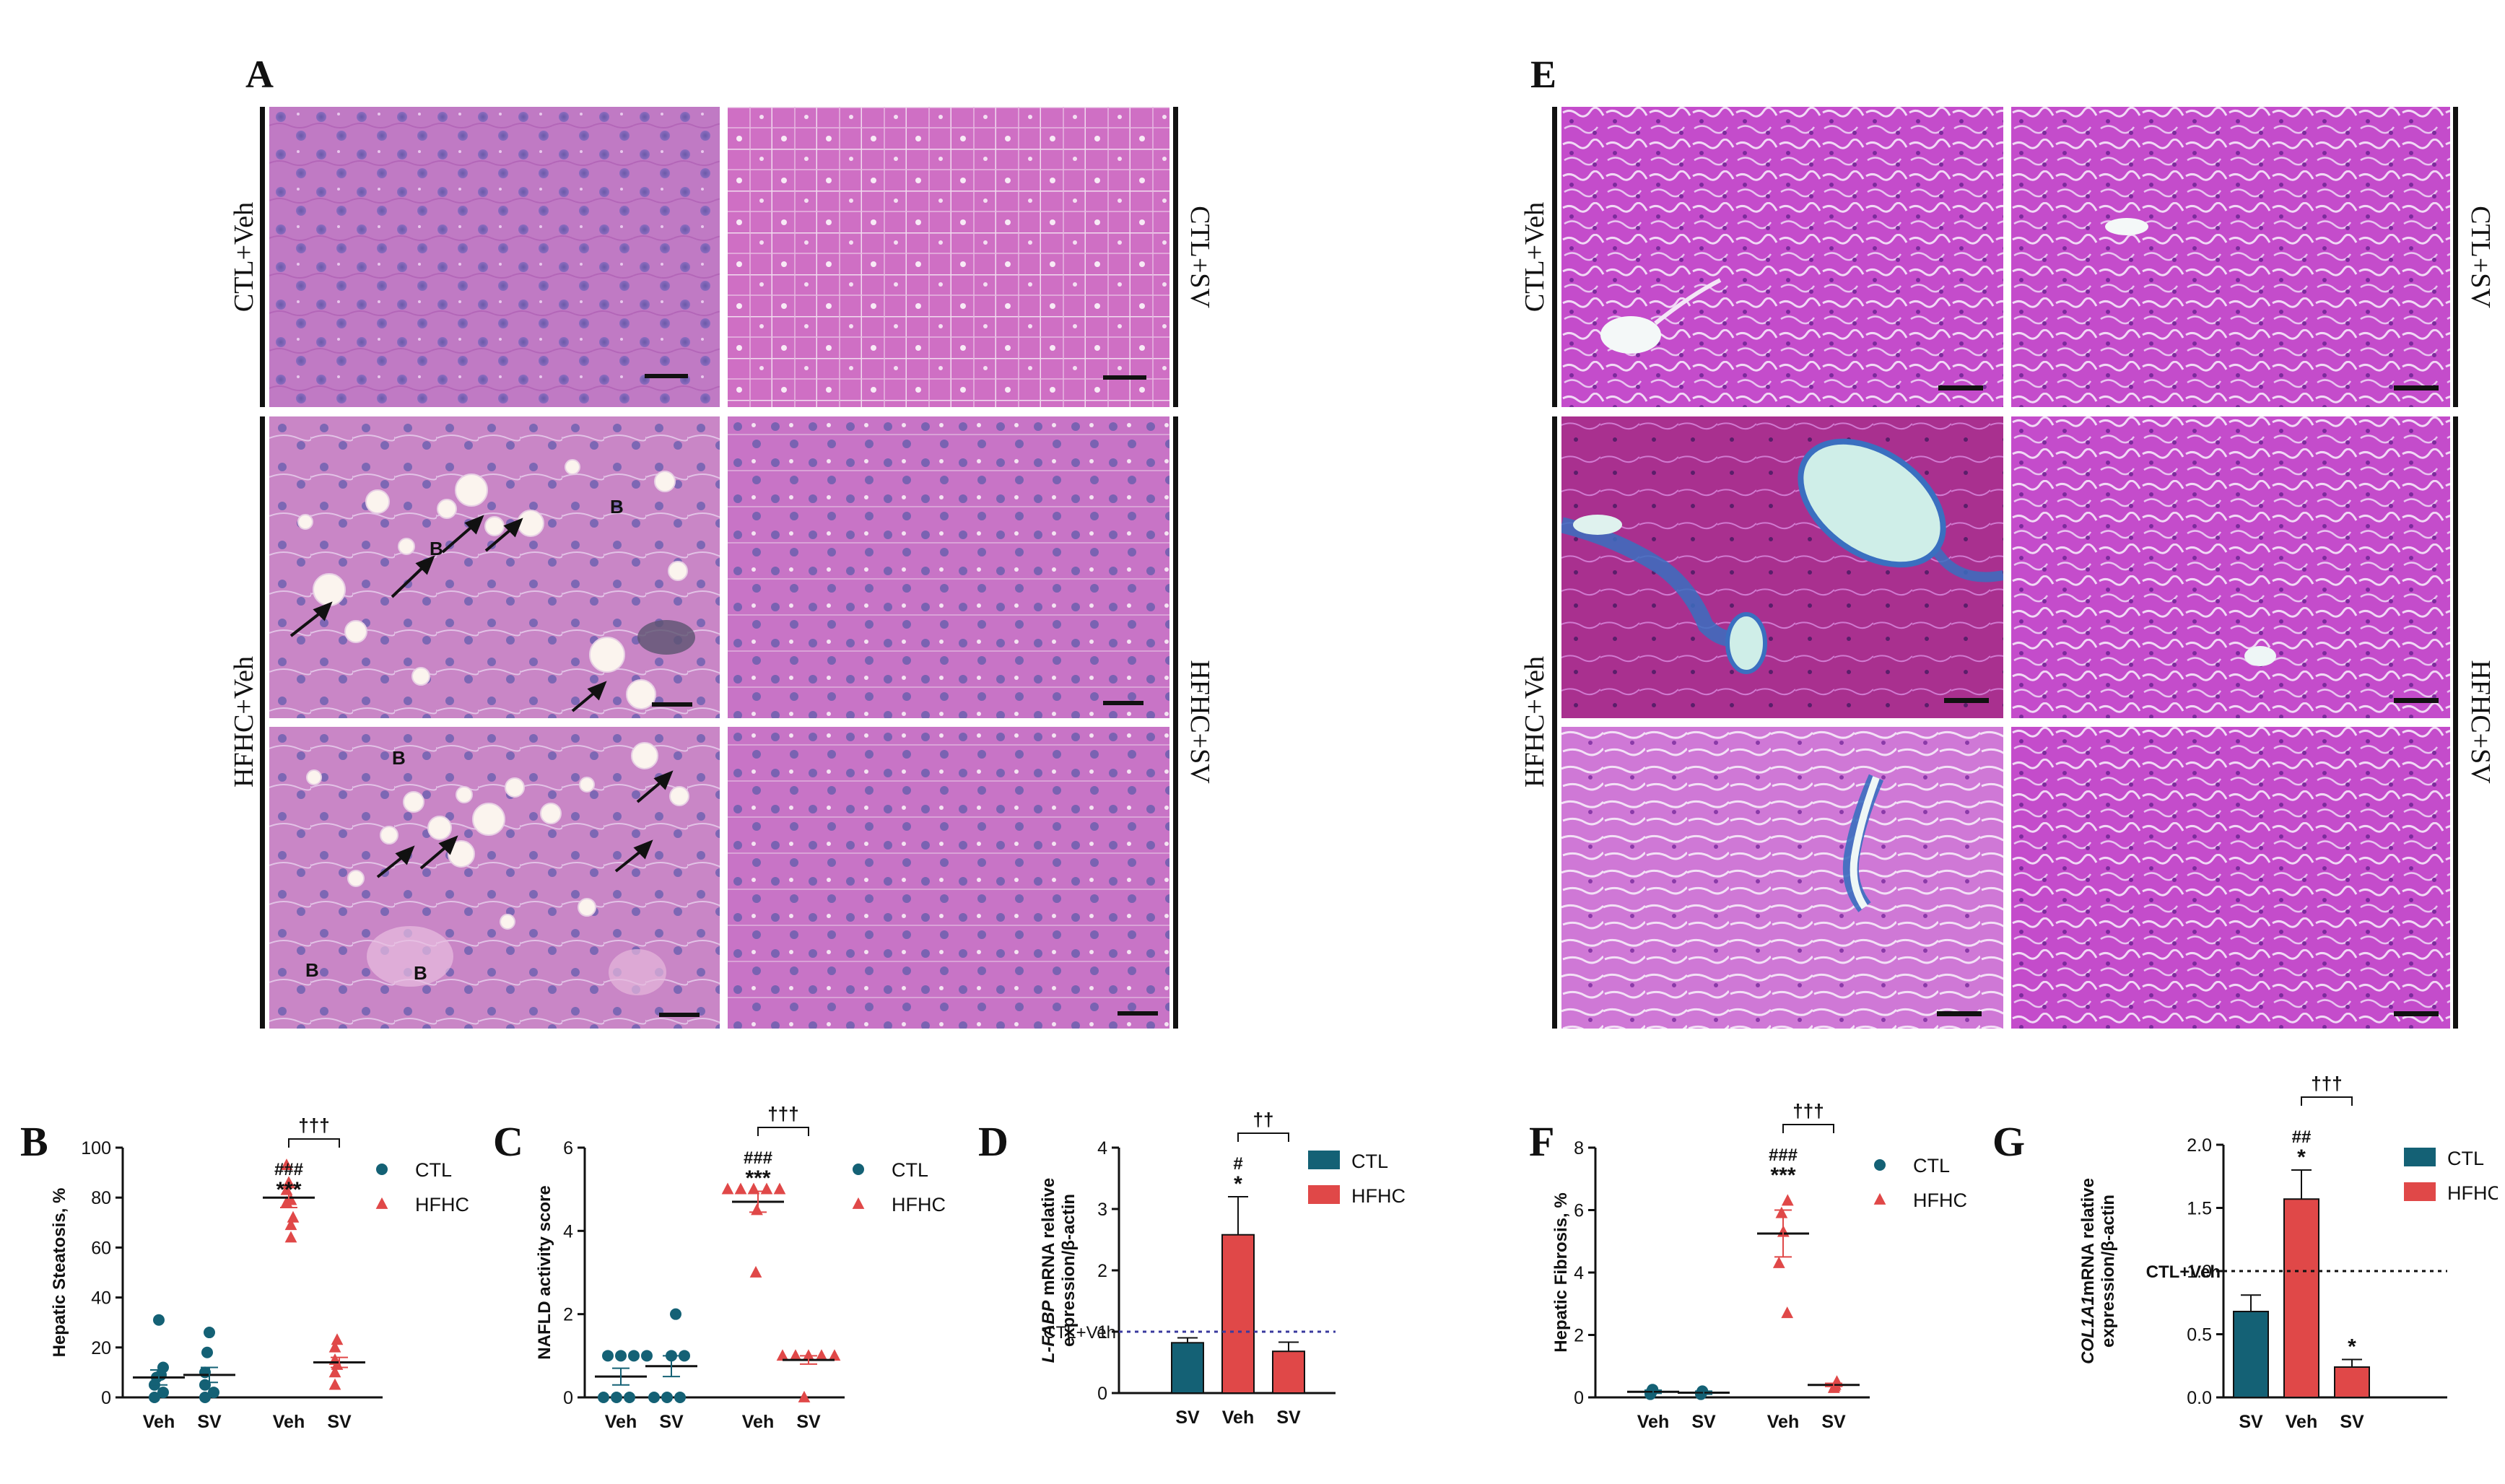 Image resolution: width=2505 pixels, height=1484 pixels. What do you see at coordinates (2199, 1272) in the screenshot?
I see `y-tick-label: 1.0` at bounding box center [2199, 1272].